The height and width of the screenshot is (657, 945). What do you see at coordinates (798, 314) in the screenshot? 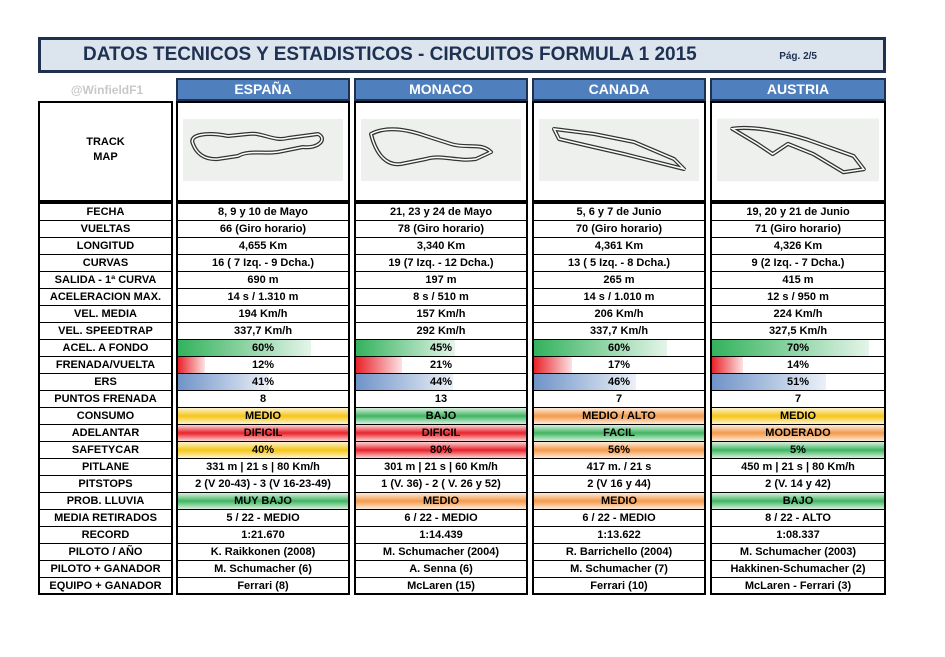
I see `cell-text: 224 Km/h` at bounding box center [798, 314].